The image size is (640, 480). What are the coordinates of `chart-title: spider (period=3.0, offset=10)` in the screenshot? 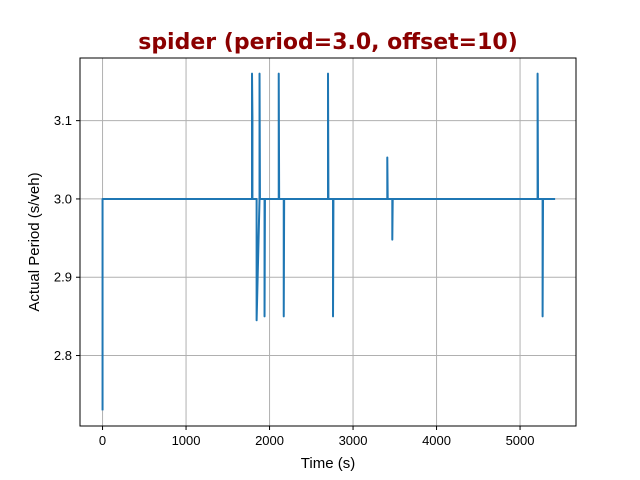 It's located at (328, 42).